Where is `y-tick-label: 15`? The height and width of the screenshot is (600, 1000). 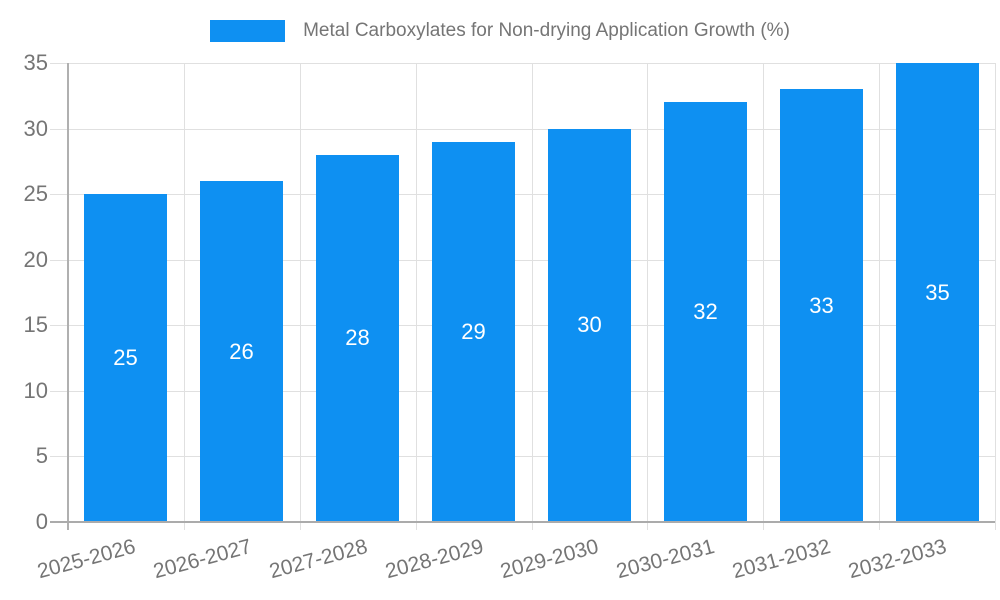
y-tick-label: 15 is located at coordinates (35, 324).